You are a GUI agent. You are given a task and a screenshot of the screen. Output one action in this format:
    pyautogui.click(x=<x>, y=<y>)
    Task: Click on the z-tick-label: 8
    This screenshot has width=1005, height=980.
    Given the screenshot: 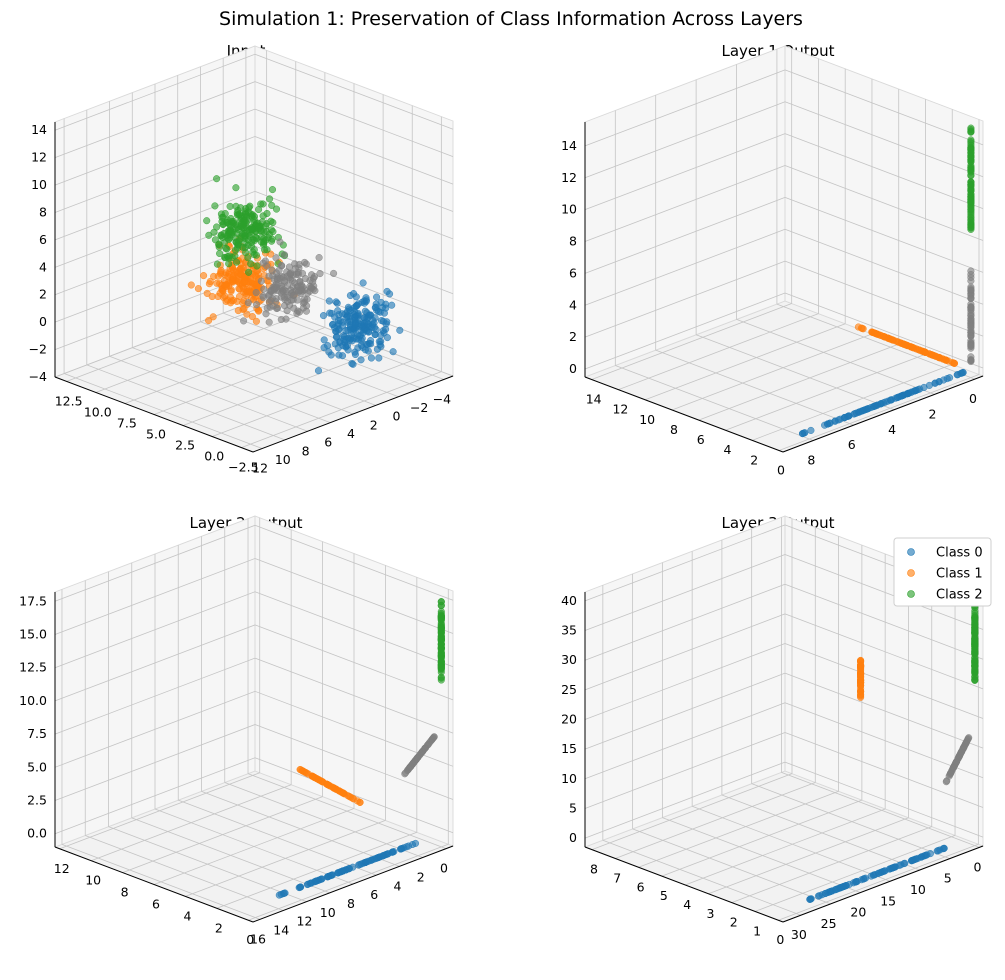 What is the action you would take?
    pyautogui.click(x=573, y=241)
    